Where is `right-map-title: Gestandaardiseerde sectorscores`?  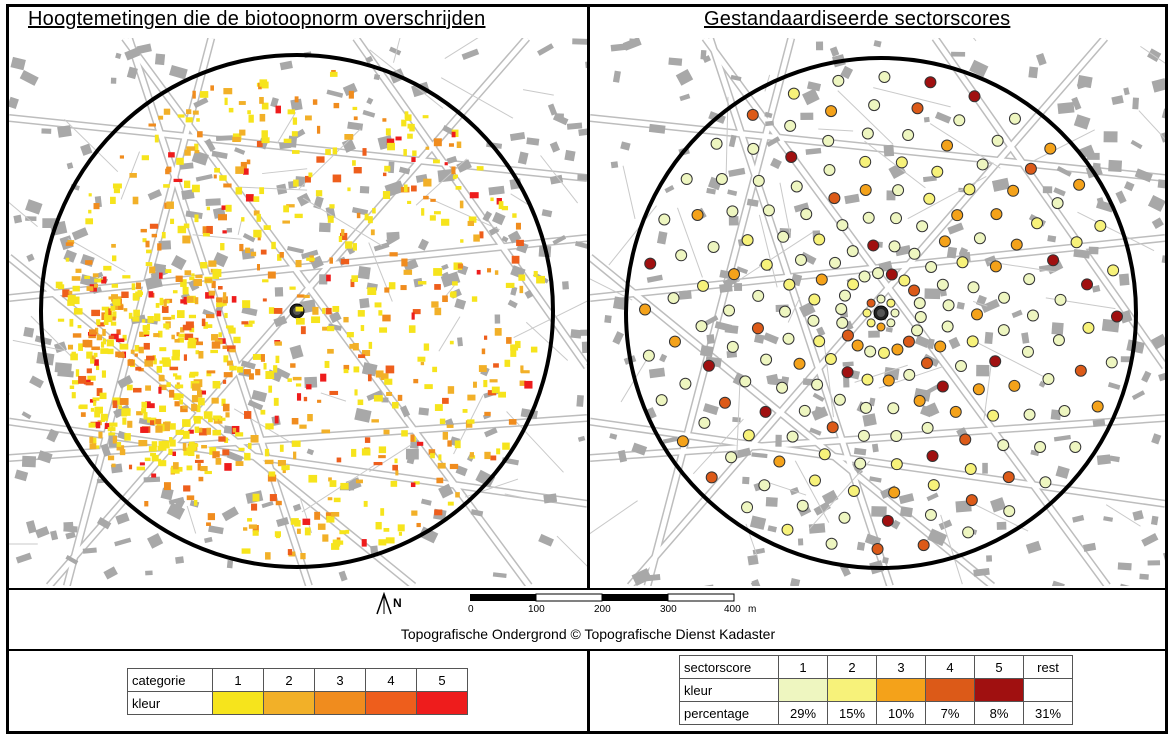 right-map-title: Gestandaardiseerde sectorscores is located at coordinates (857, 19).